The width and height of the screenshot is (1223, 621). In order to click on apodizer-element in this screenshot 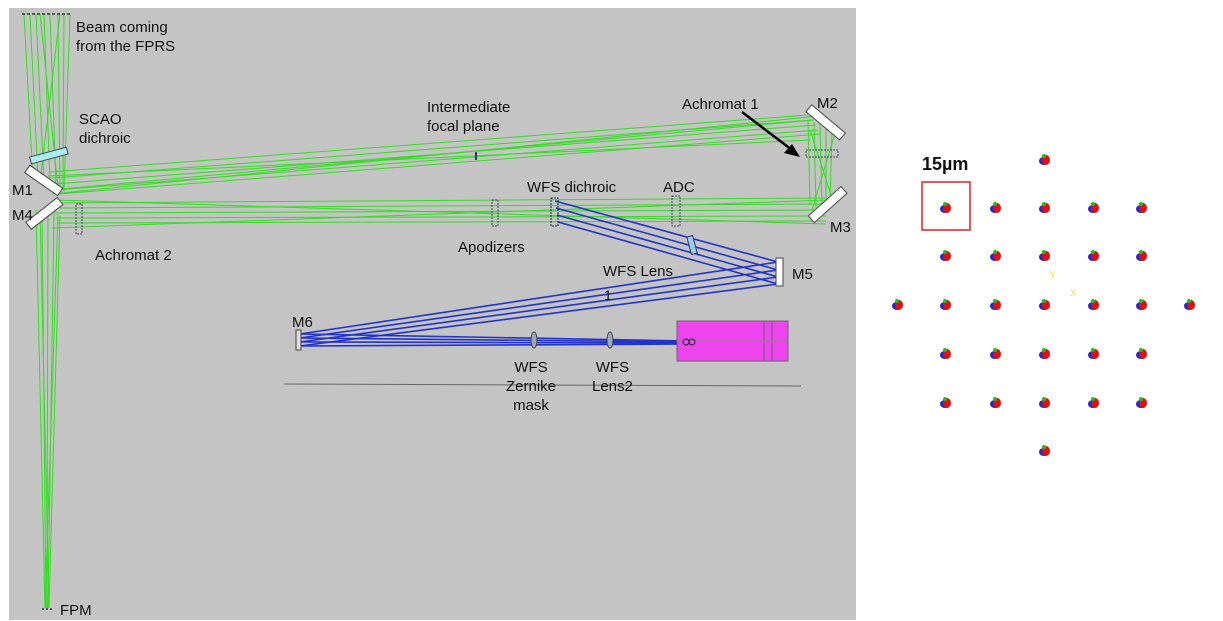, I will do `click(495, 213)`.